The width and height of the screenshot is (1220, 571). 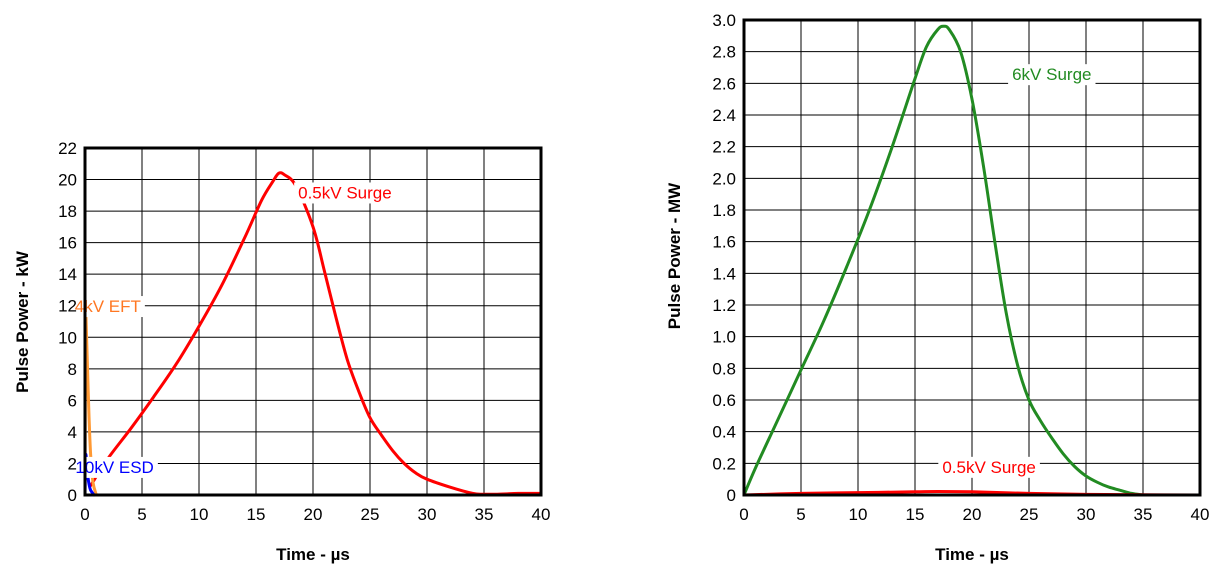 I want to click on right-annotation: 0.5kV Surge, so click(x=989, y=467).